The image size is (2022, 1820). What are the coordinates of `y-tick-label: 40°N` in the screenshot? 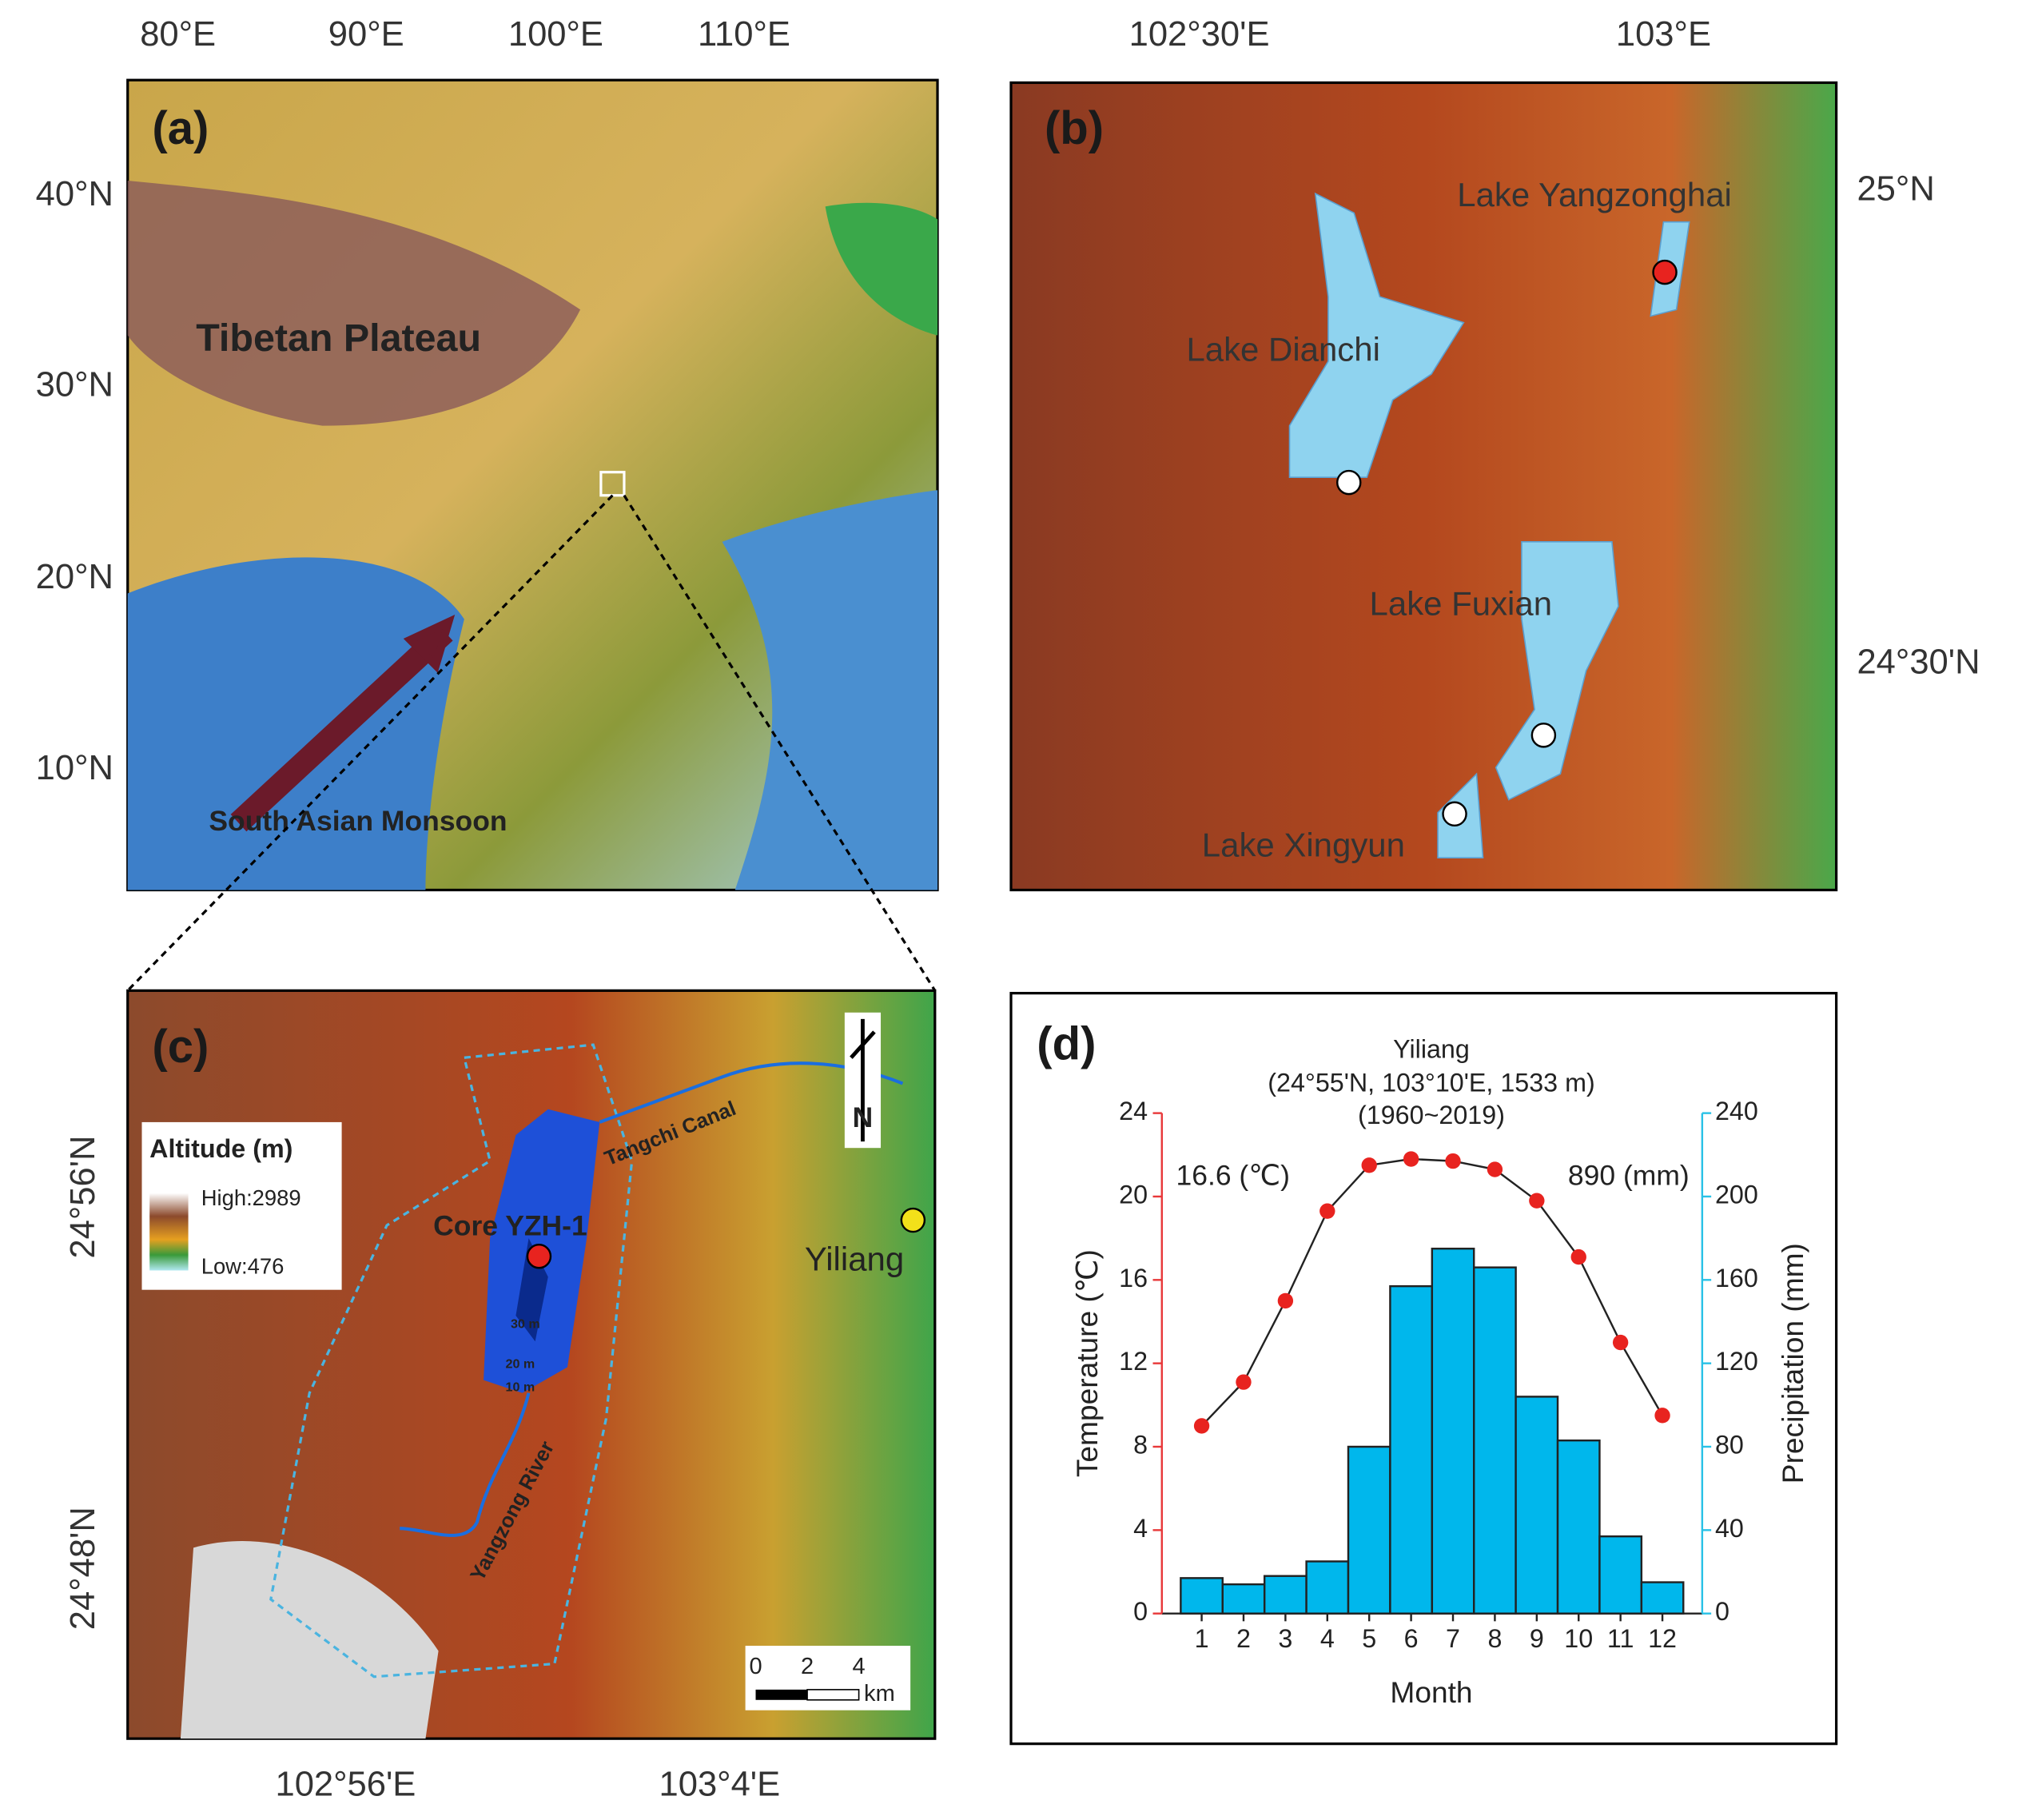 It's located at (74, 194).